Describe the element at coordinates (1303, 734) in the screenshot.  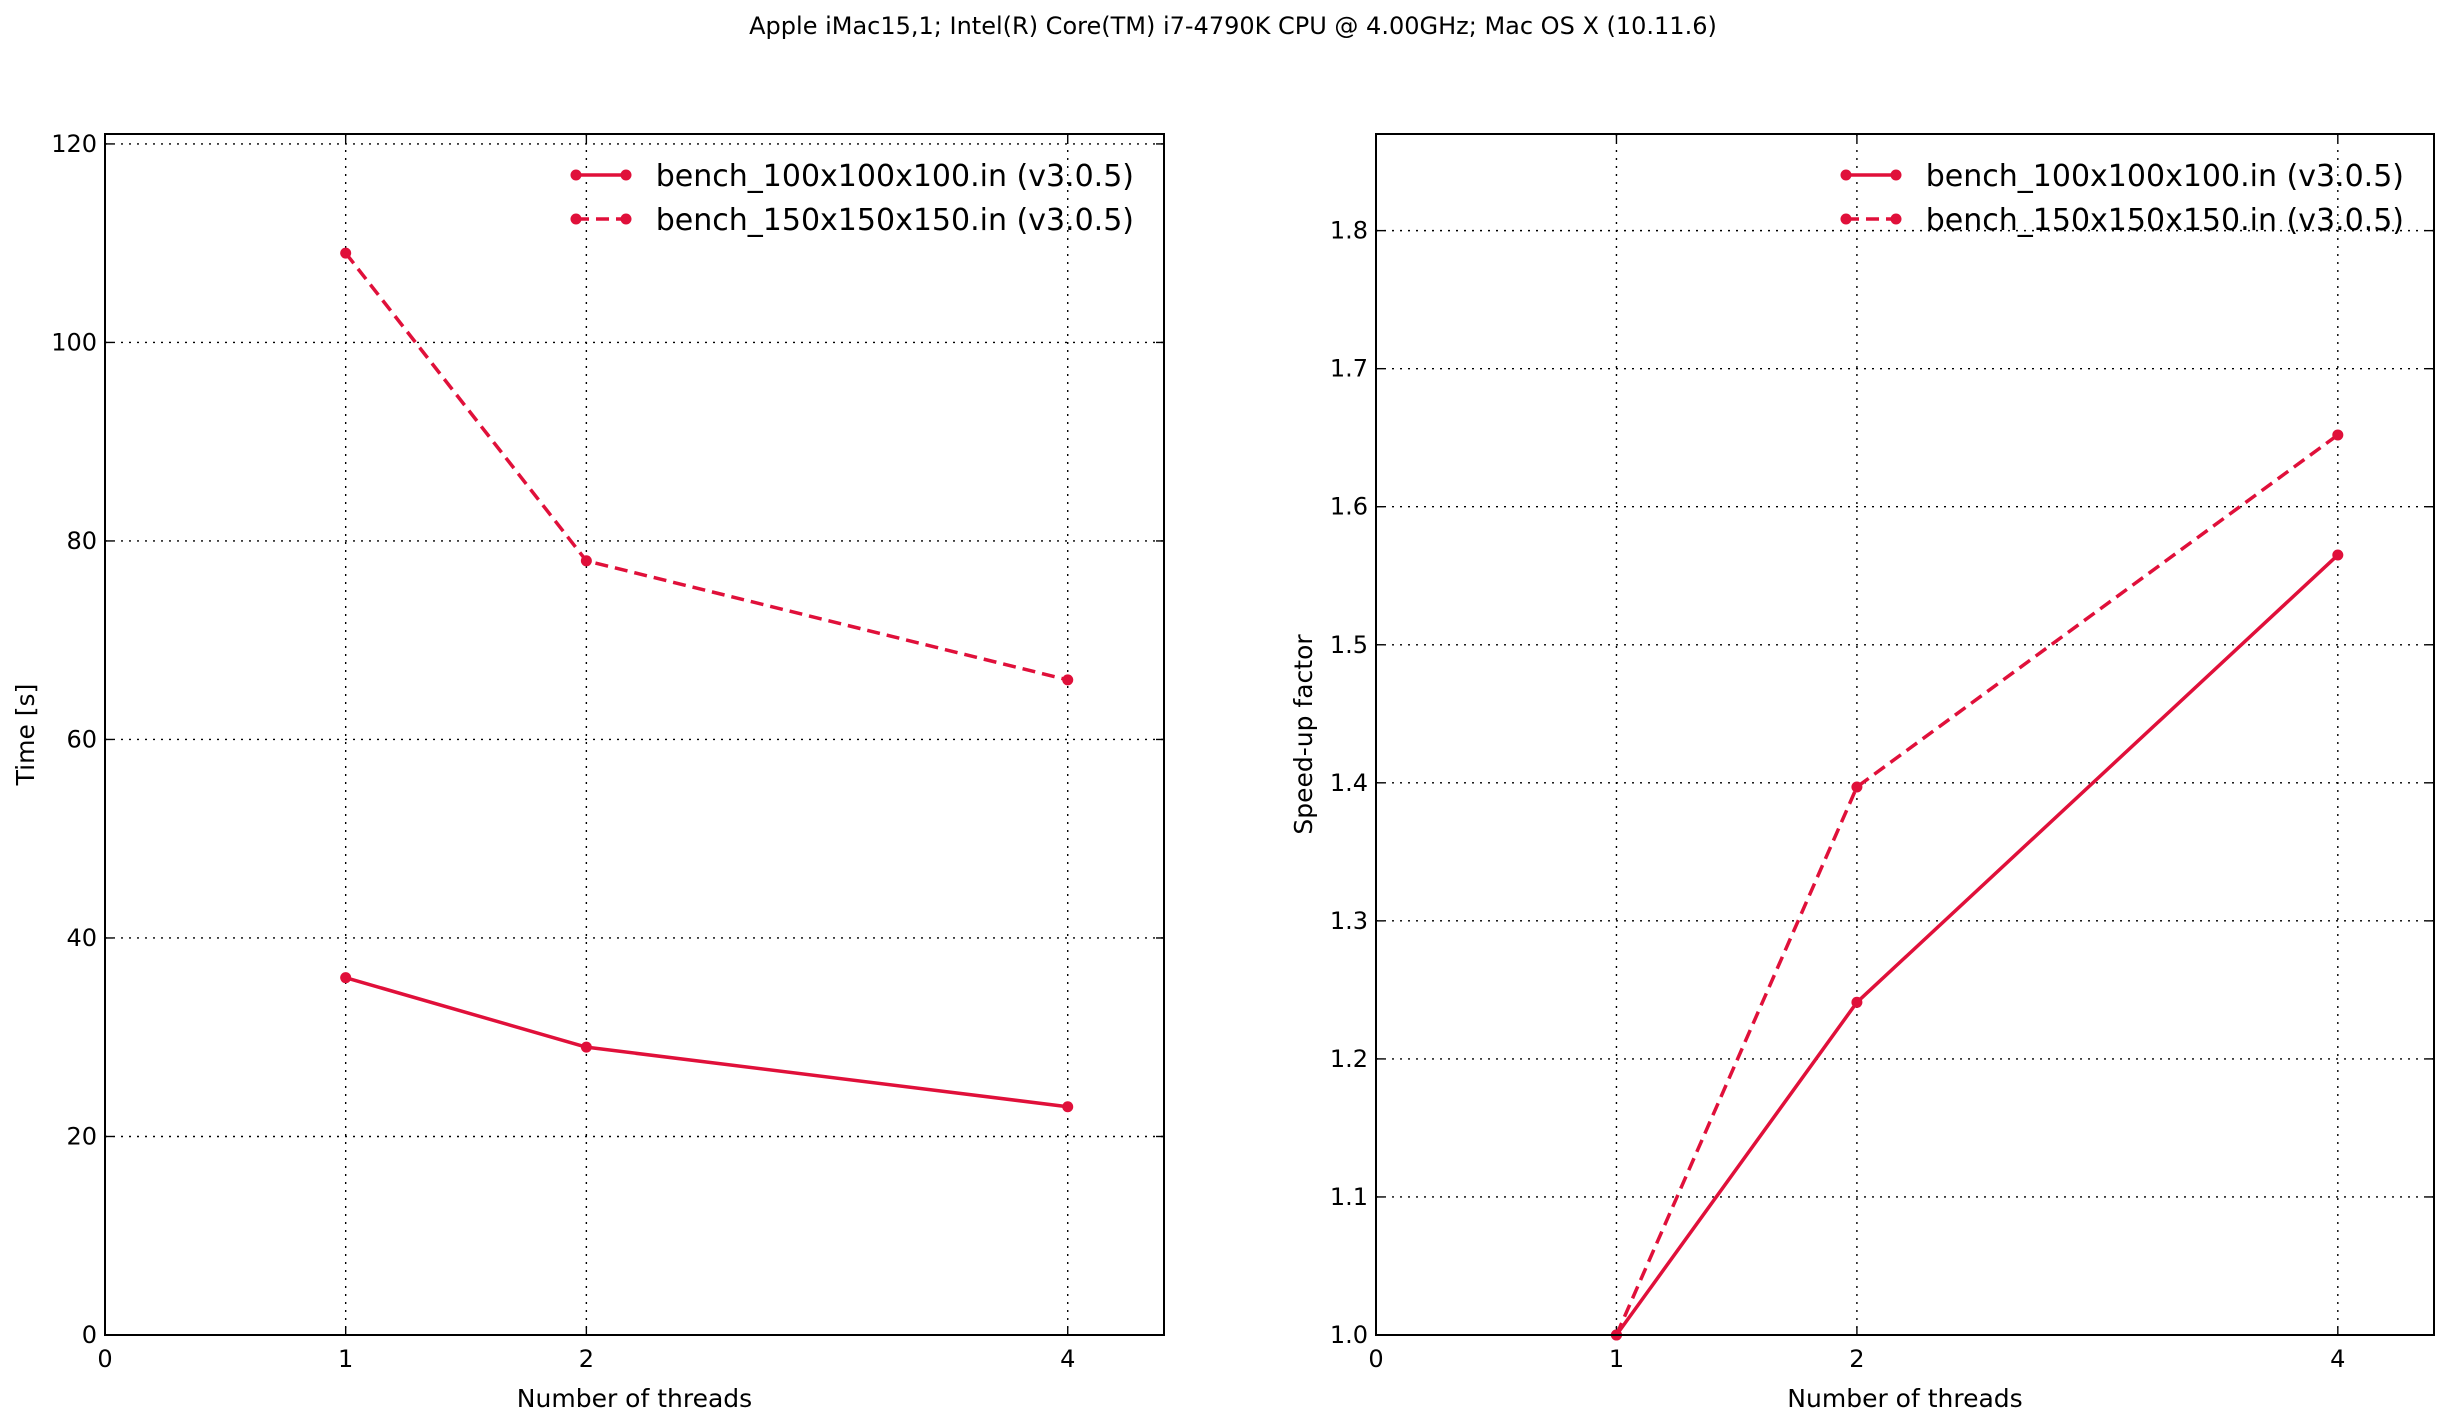
I see `y-axis-label: Speed-up factor` at that location.